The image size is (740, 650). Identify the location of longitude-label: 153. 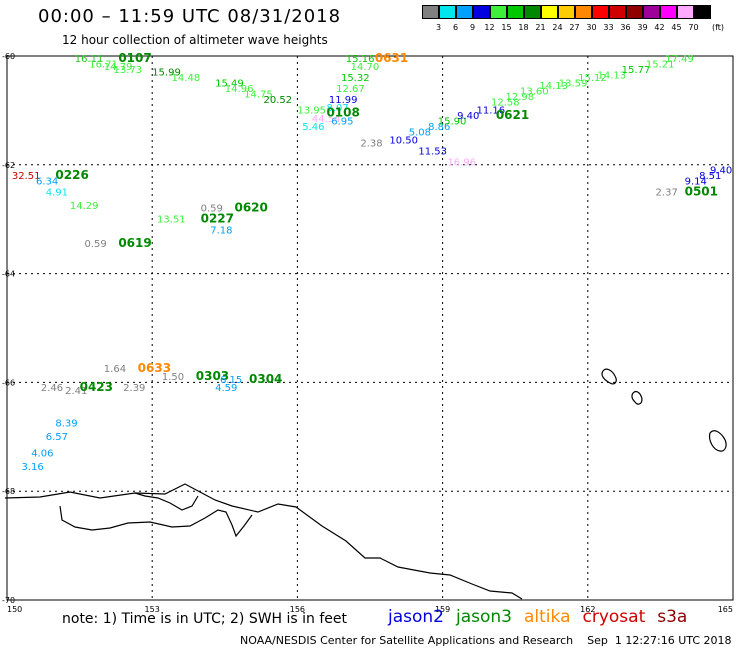
(152, 609).